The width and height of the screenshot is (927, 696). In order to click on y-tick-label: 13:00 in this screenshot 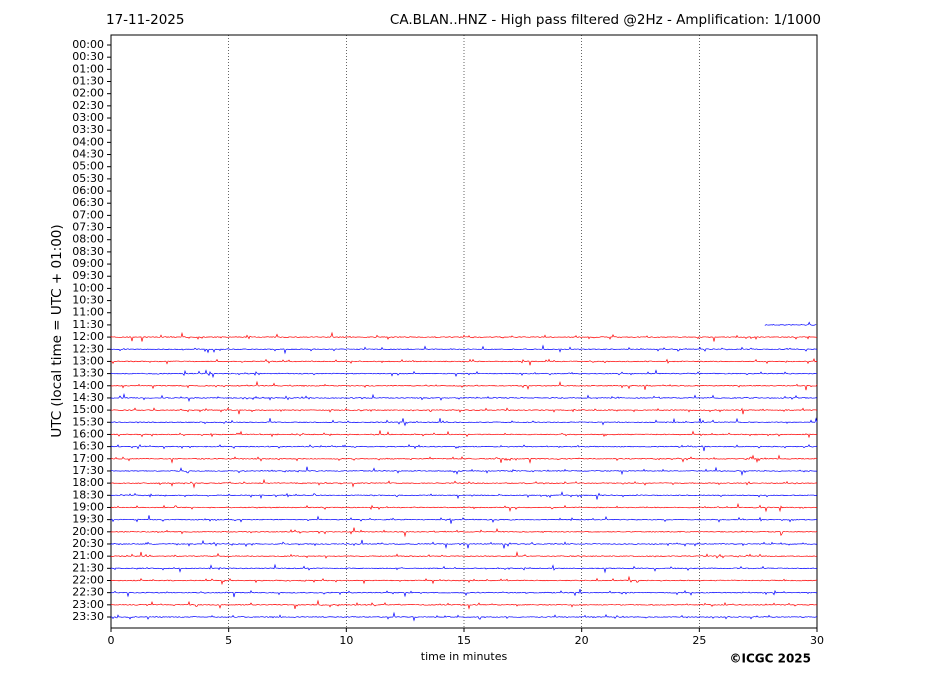, I will do `click(88, 360)`.